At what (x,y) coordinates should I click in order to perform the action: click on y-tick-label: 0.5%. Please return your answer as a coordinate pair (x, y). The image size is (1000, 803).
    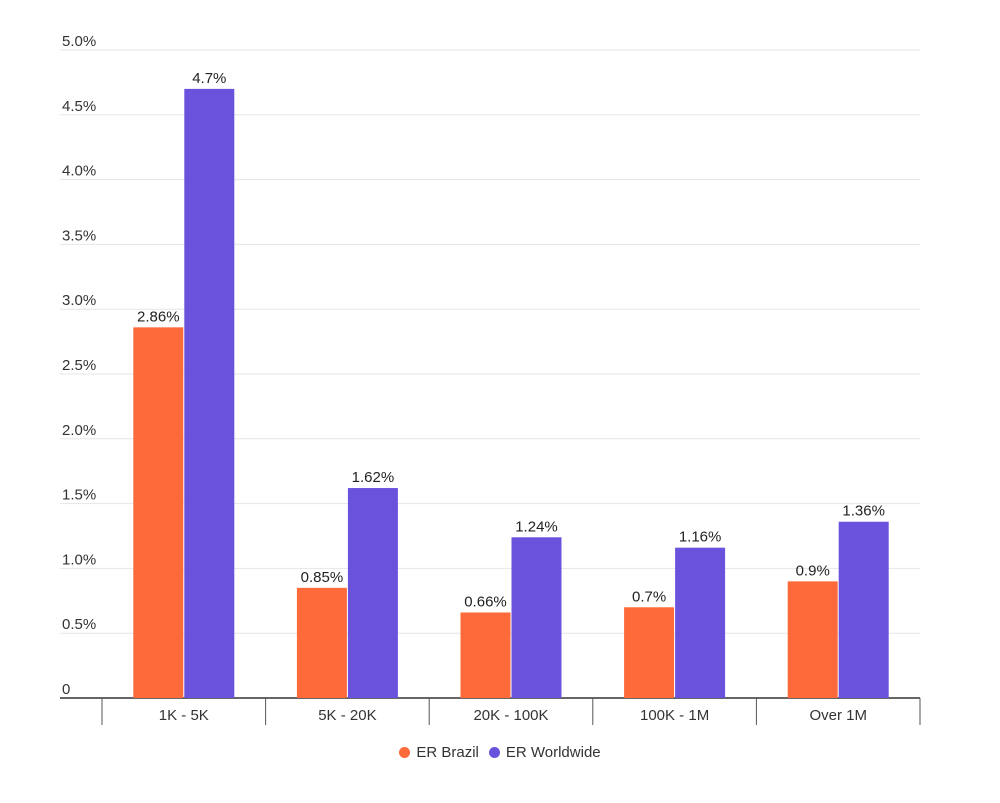
    Looking at the image, I should click on (79, 624).